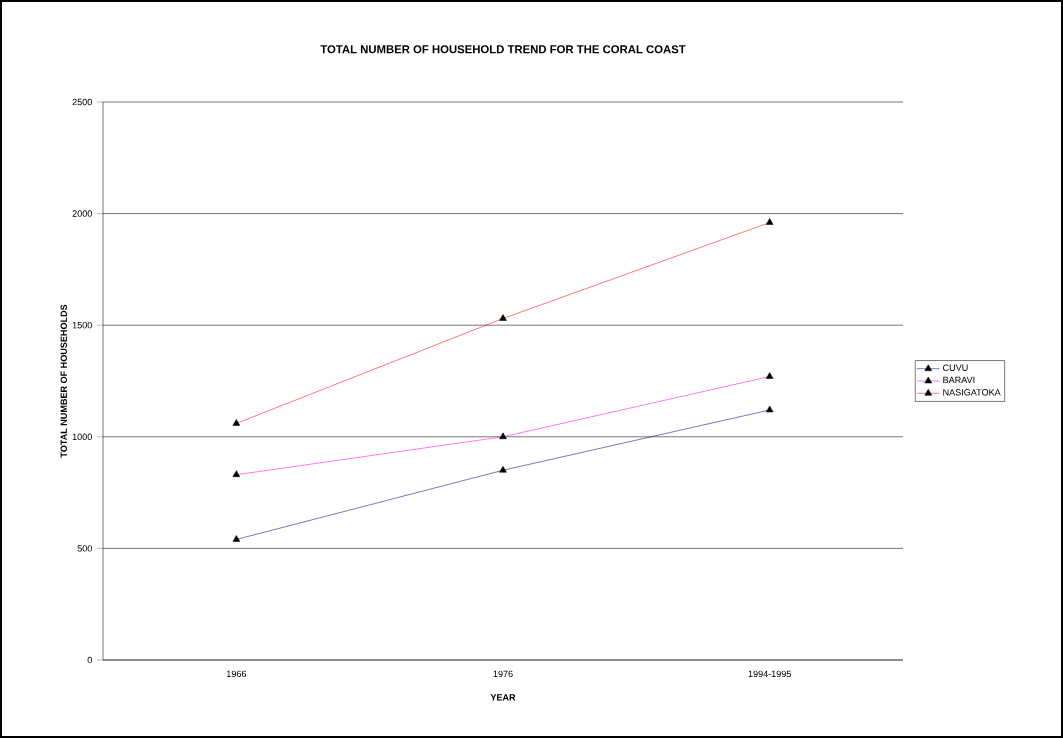  Describe the element at coordinates (955, 367) in the screenshot. I see `legend-label: CUVU` at that location.